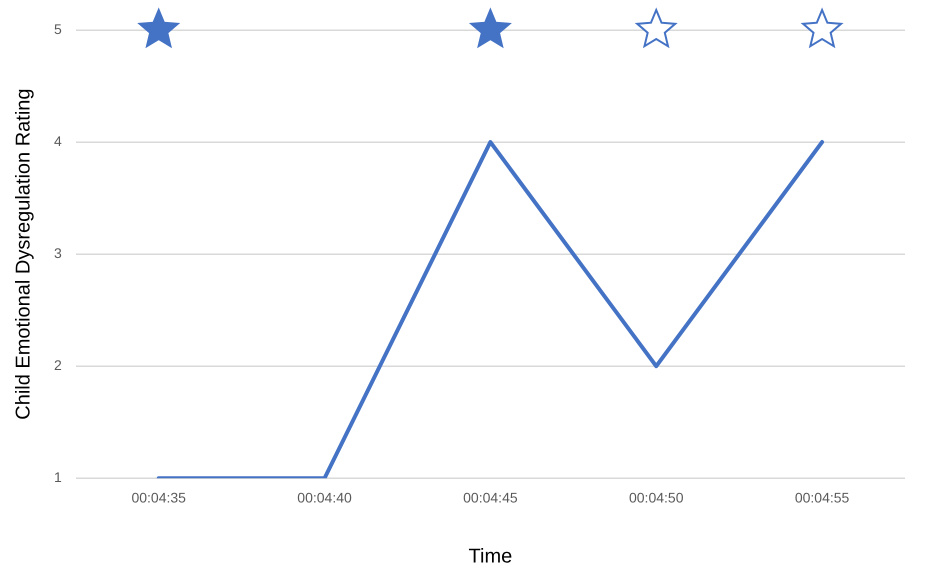 This screenshot has width=925, height=579. I want to click on y-axis-title: Child Emotional Dysregulation Rating, so click(23, 254).